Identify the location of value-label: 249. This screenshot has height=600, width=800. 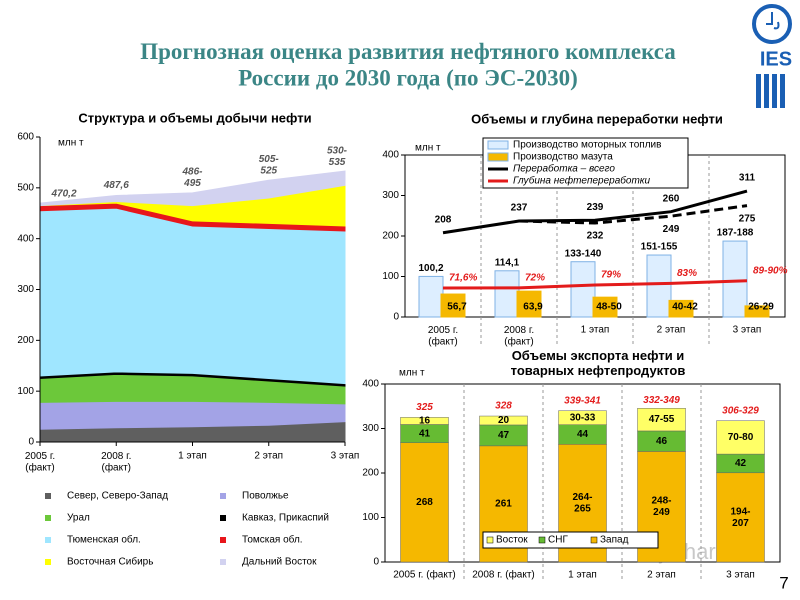
(671, 229).